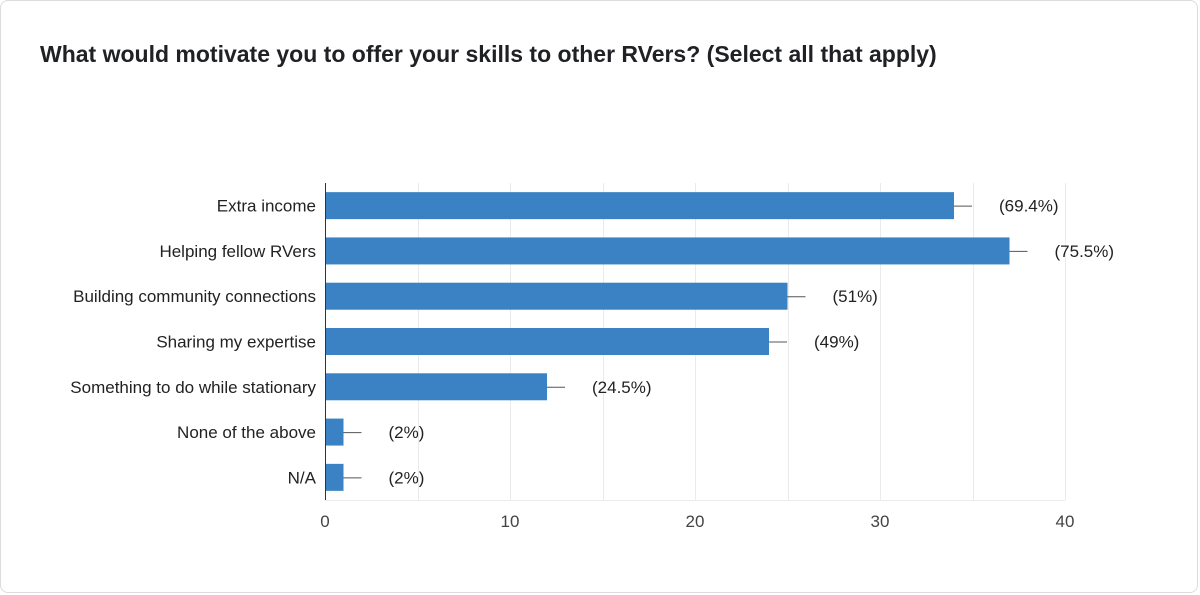  What do you see at coordinates (622, 387) in the screenshot?
I see `data-label: (24.5%)` at bounding box center [622, 387].